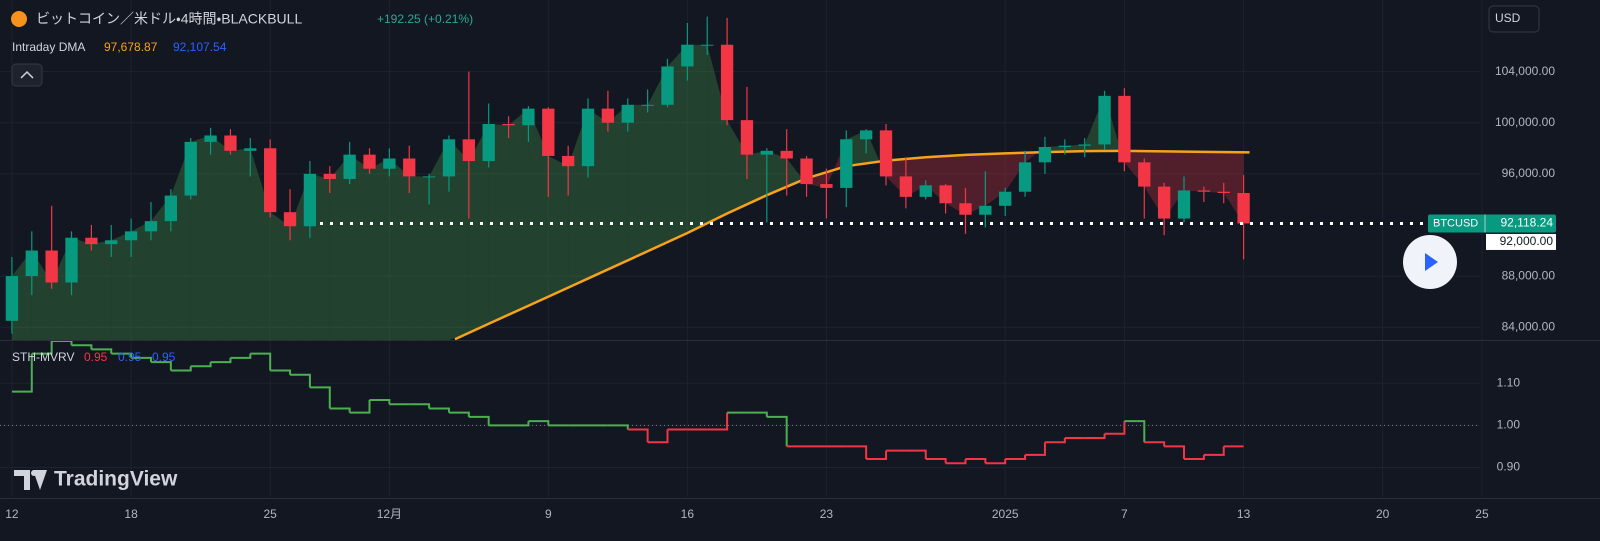  I want to click on x-tick-label: 23, so click(827, 514).